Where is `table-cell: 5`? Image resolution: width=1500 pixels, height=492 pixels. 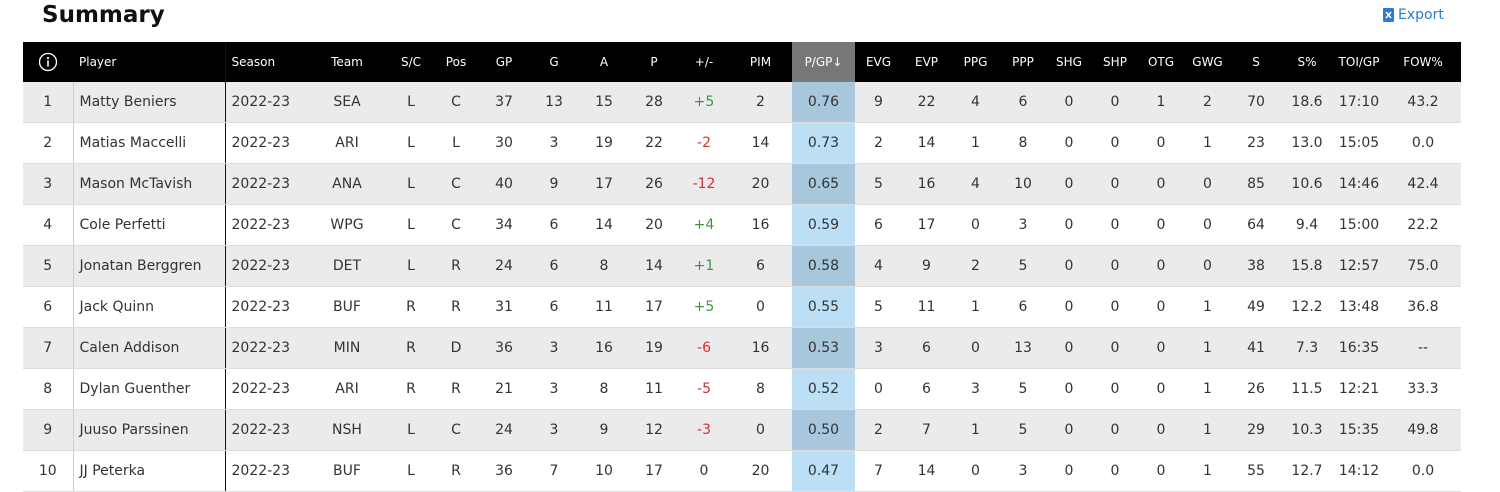
table-cell: 5 is located at coordinates (878, 307).